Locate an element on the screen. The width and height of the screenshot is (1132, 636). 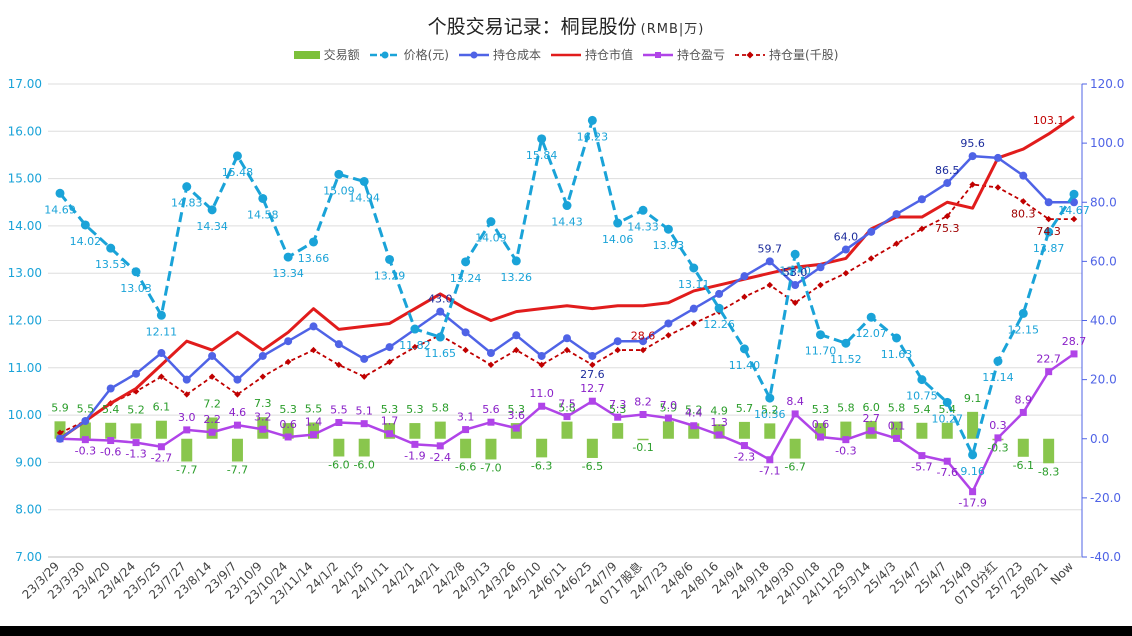
bottom-edge is located at coordinates (566, 631).